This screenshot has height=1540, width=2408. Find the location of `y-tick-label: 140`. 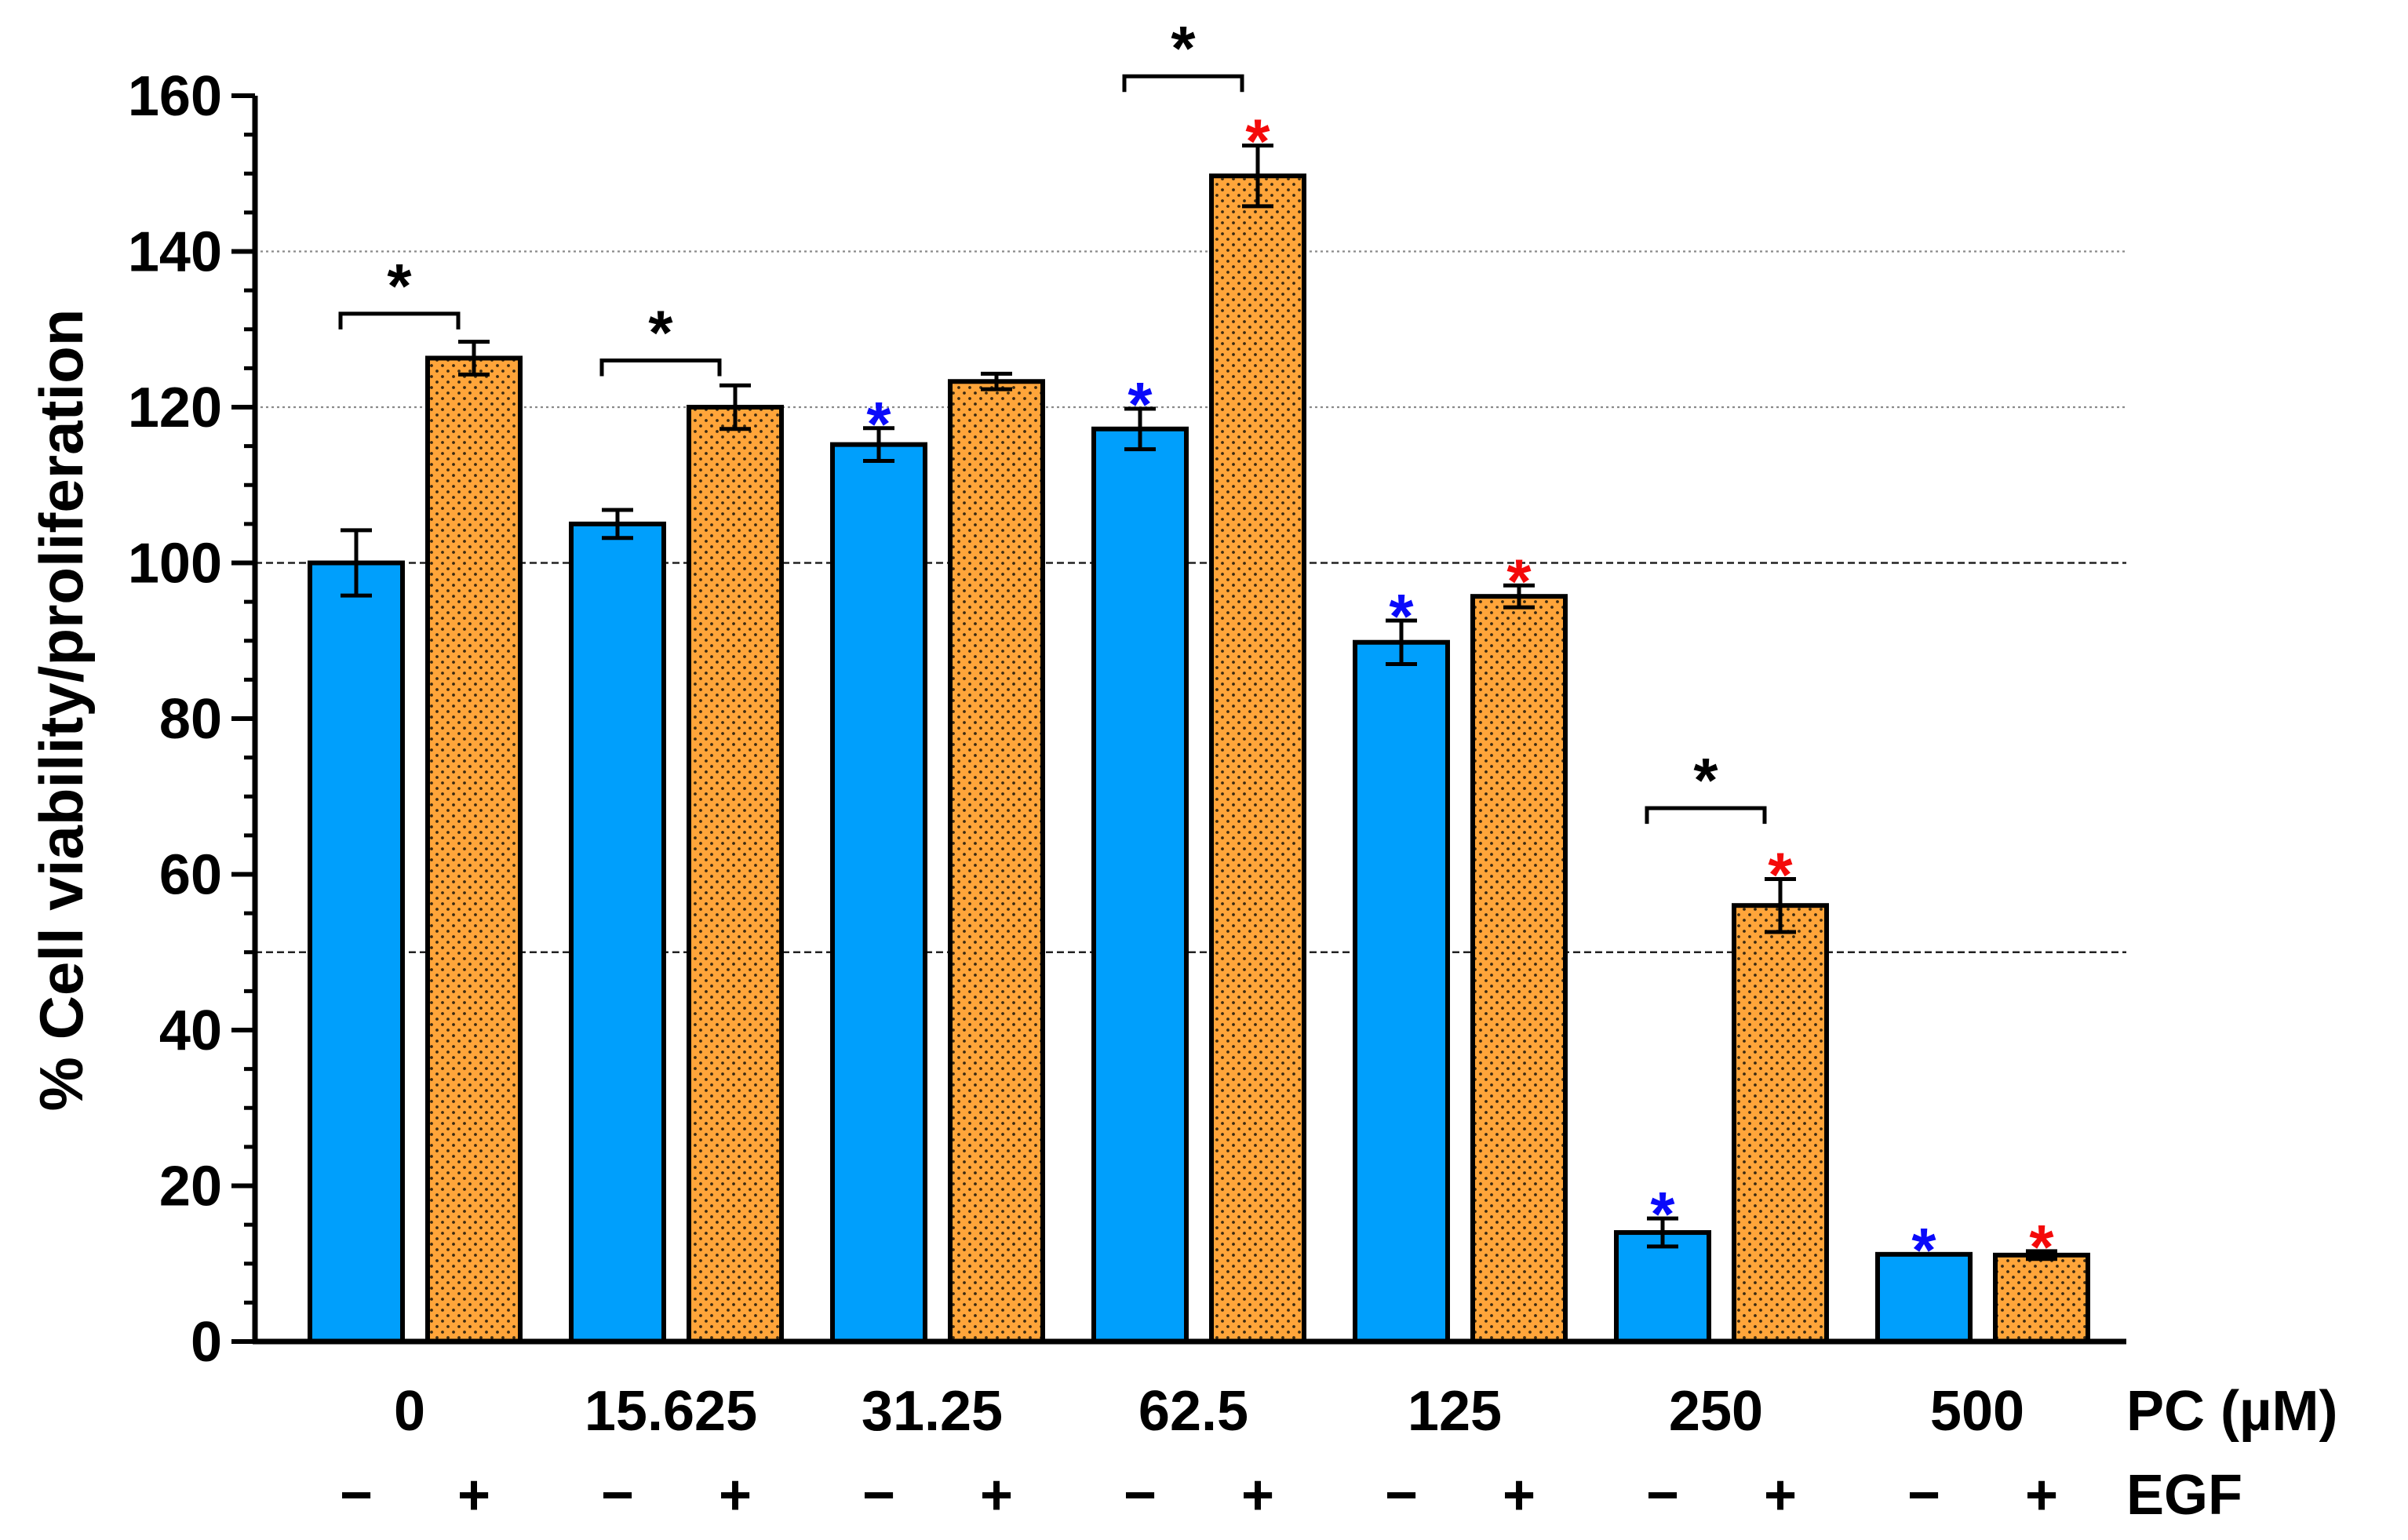

y-tick-label: 140 is located at coordinates (175, 252).